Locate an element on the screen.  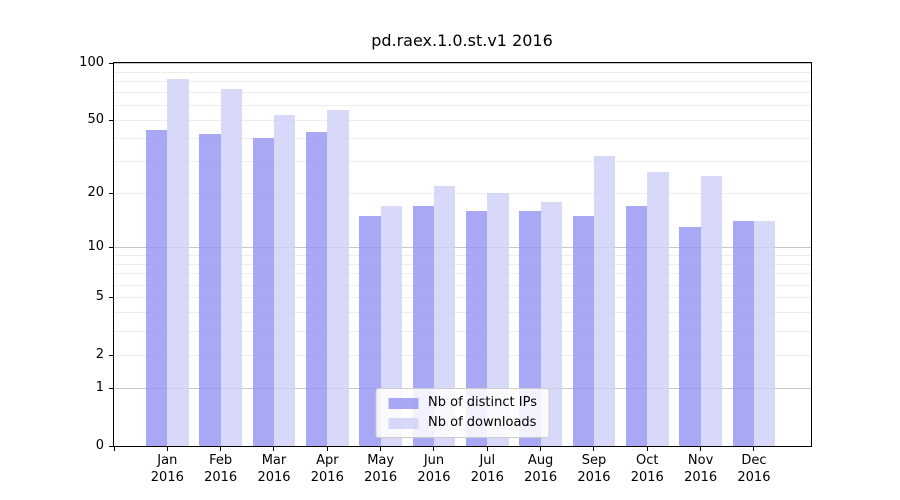
bar-distinct-ips-sep is located at coordinates (583, 330).